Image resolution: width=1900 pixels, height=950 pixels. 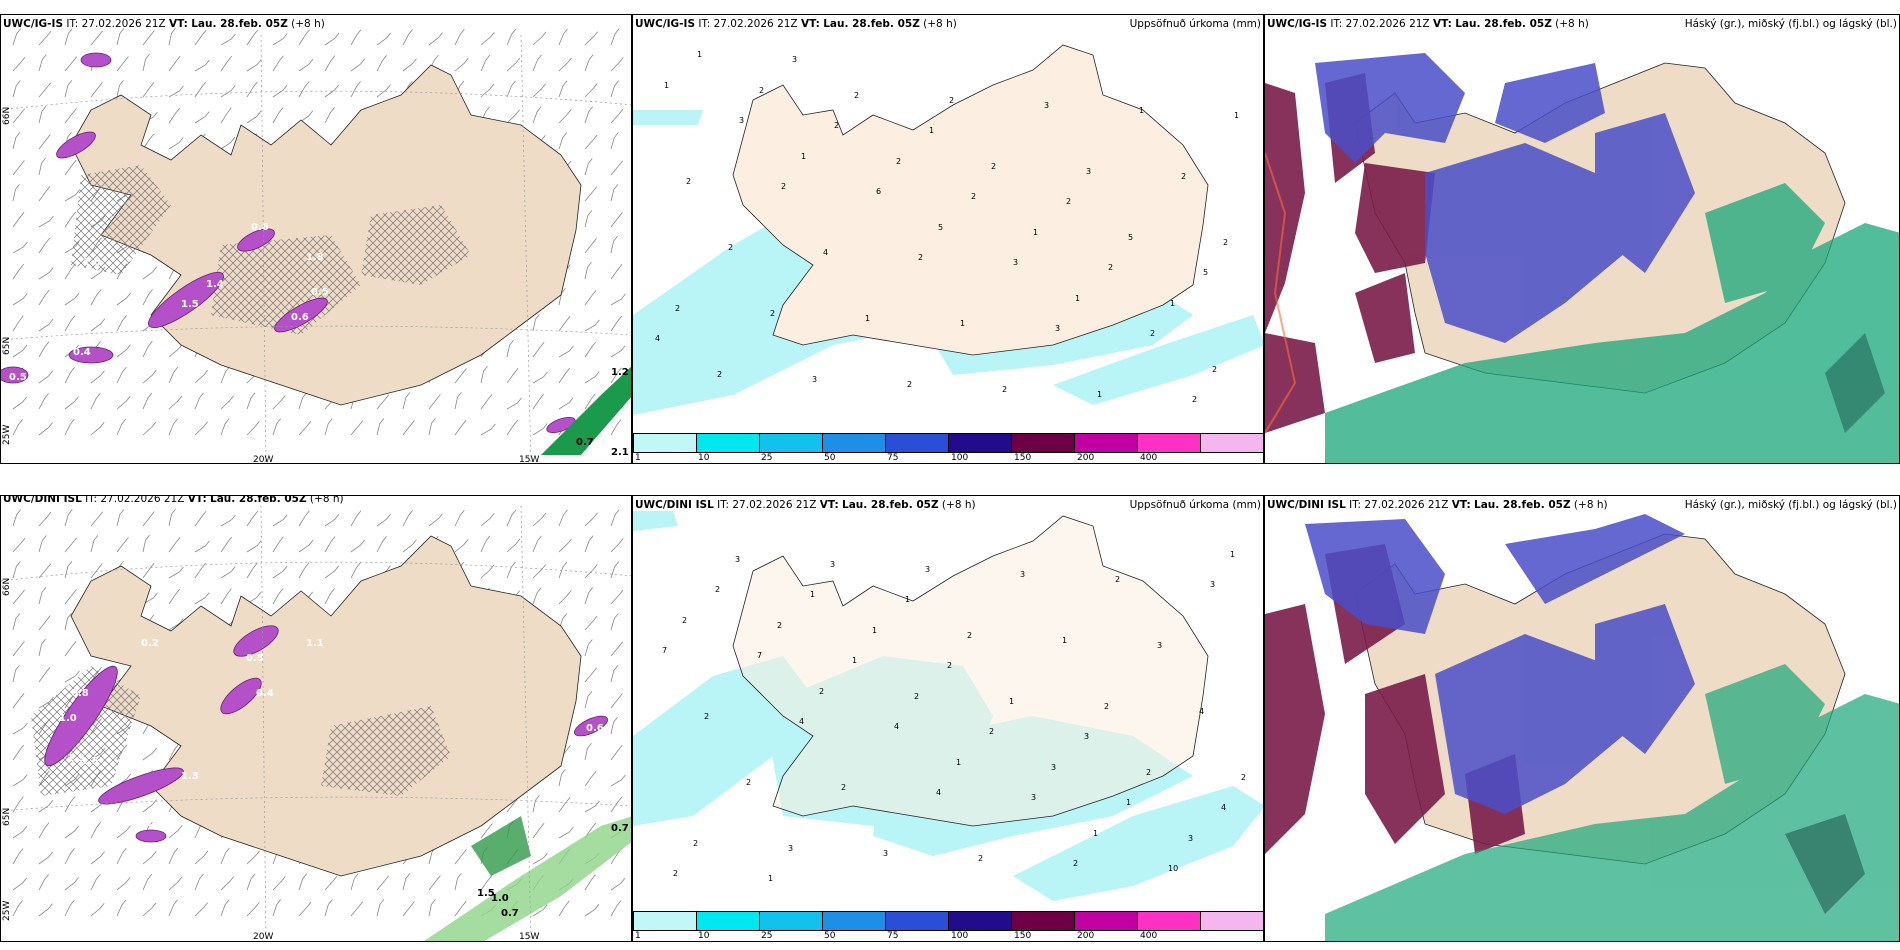 I want to click on wind-value: 0.5, so click(x=320, y=292).